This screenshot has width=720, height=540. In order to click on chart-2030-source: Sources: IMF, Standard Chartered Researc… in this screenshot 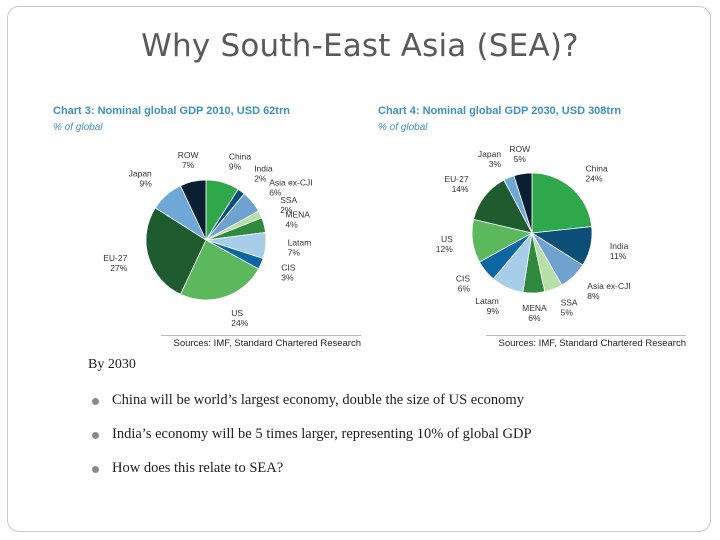, I will do `click(586, 342)`.